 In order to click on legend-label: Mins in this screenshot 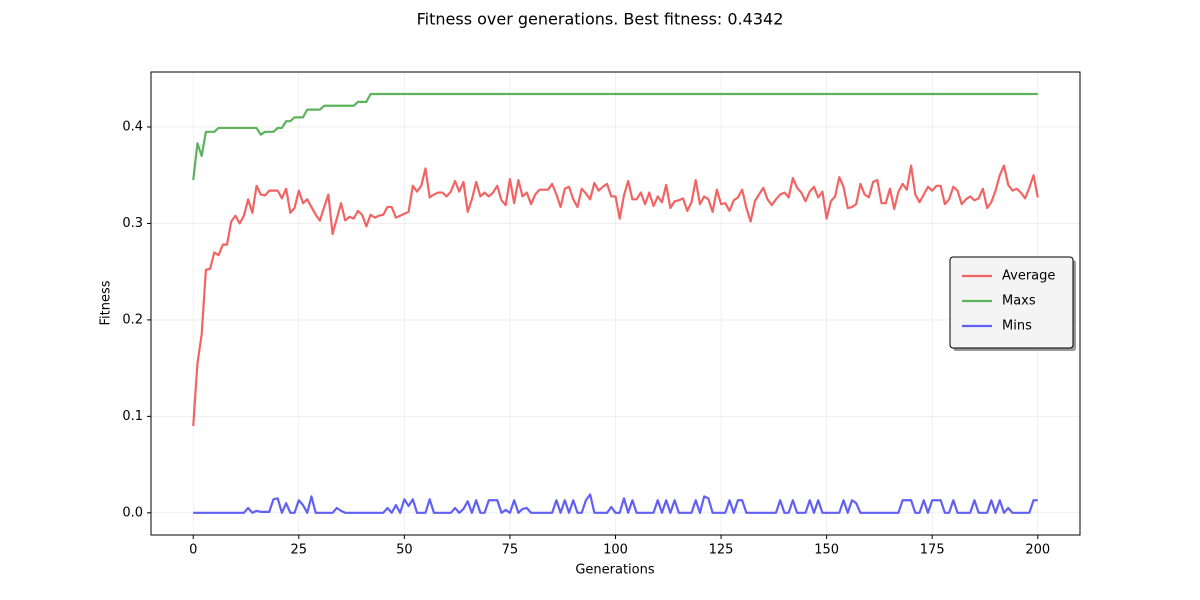, I will do `click(1017, 326)`.